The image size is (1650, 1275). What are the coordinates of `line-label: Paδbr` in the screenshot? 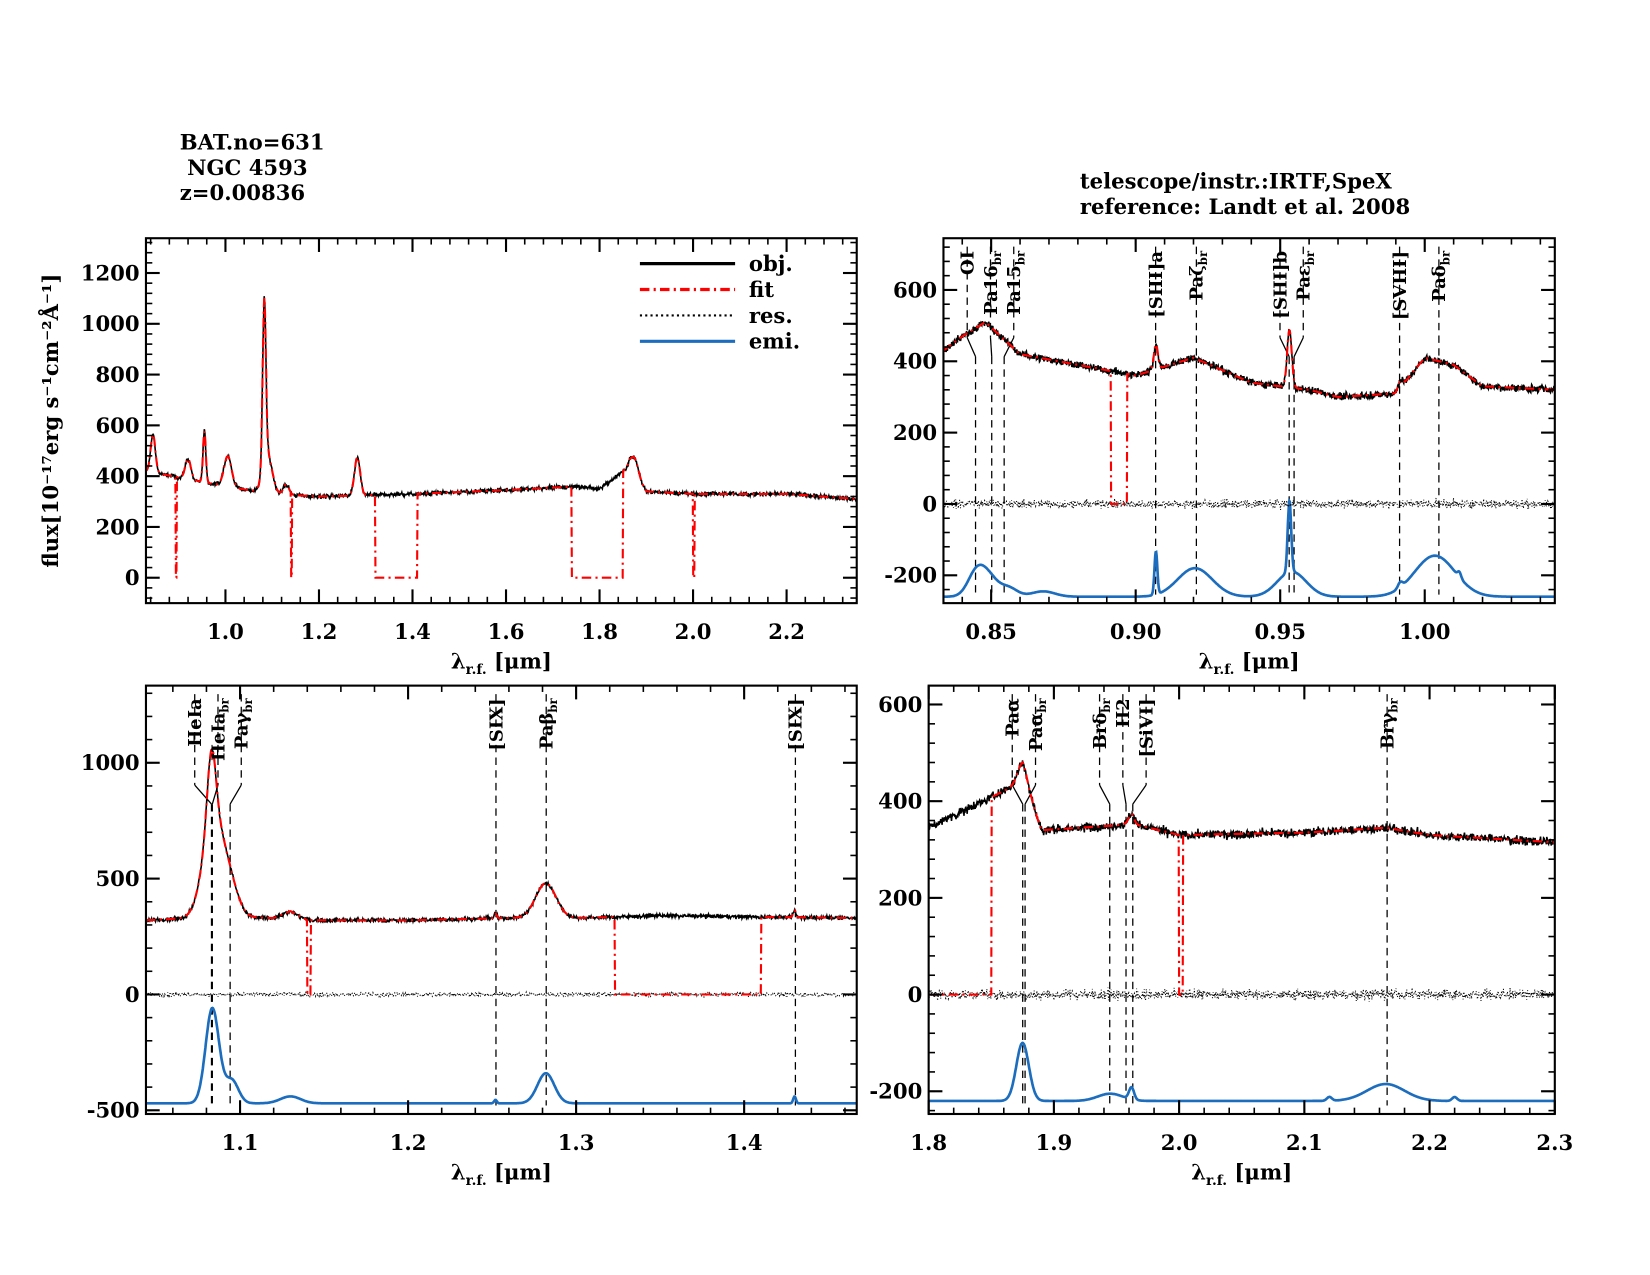 It's located at (1440, 276).